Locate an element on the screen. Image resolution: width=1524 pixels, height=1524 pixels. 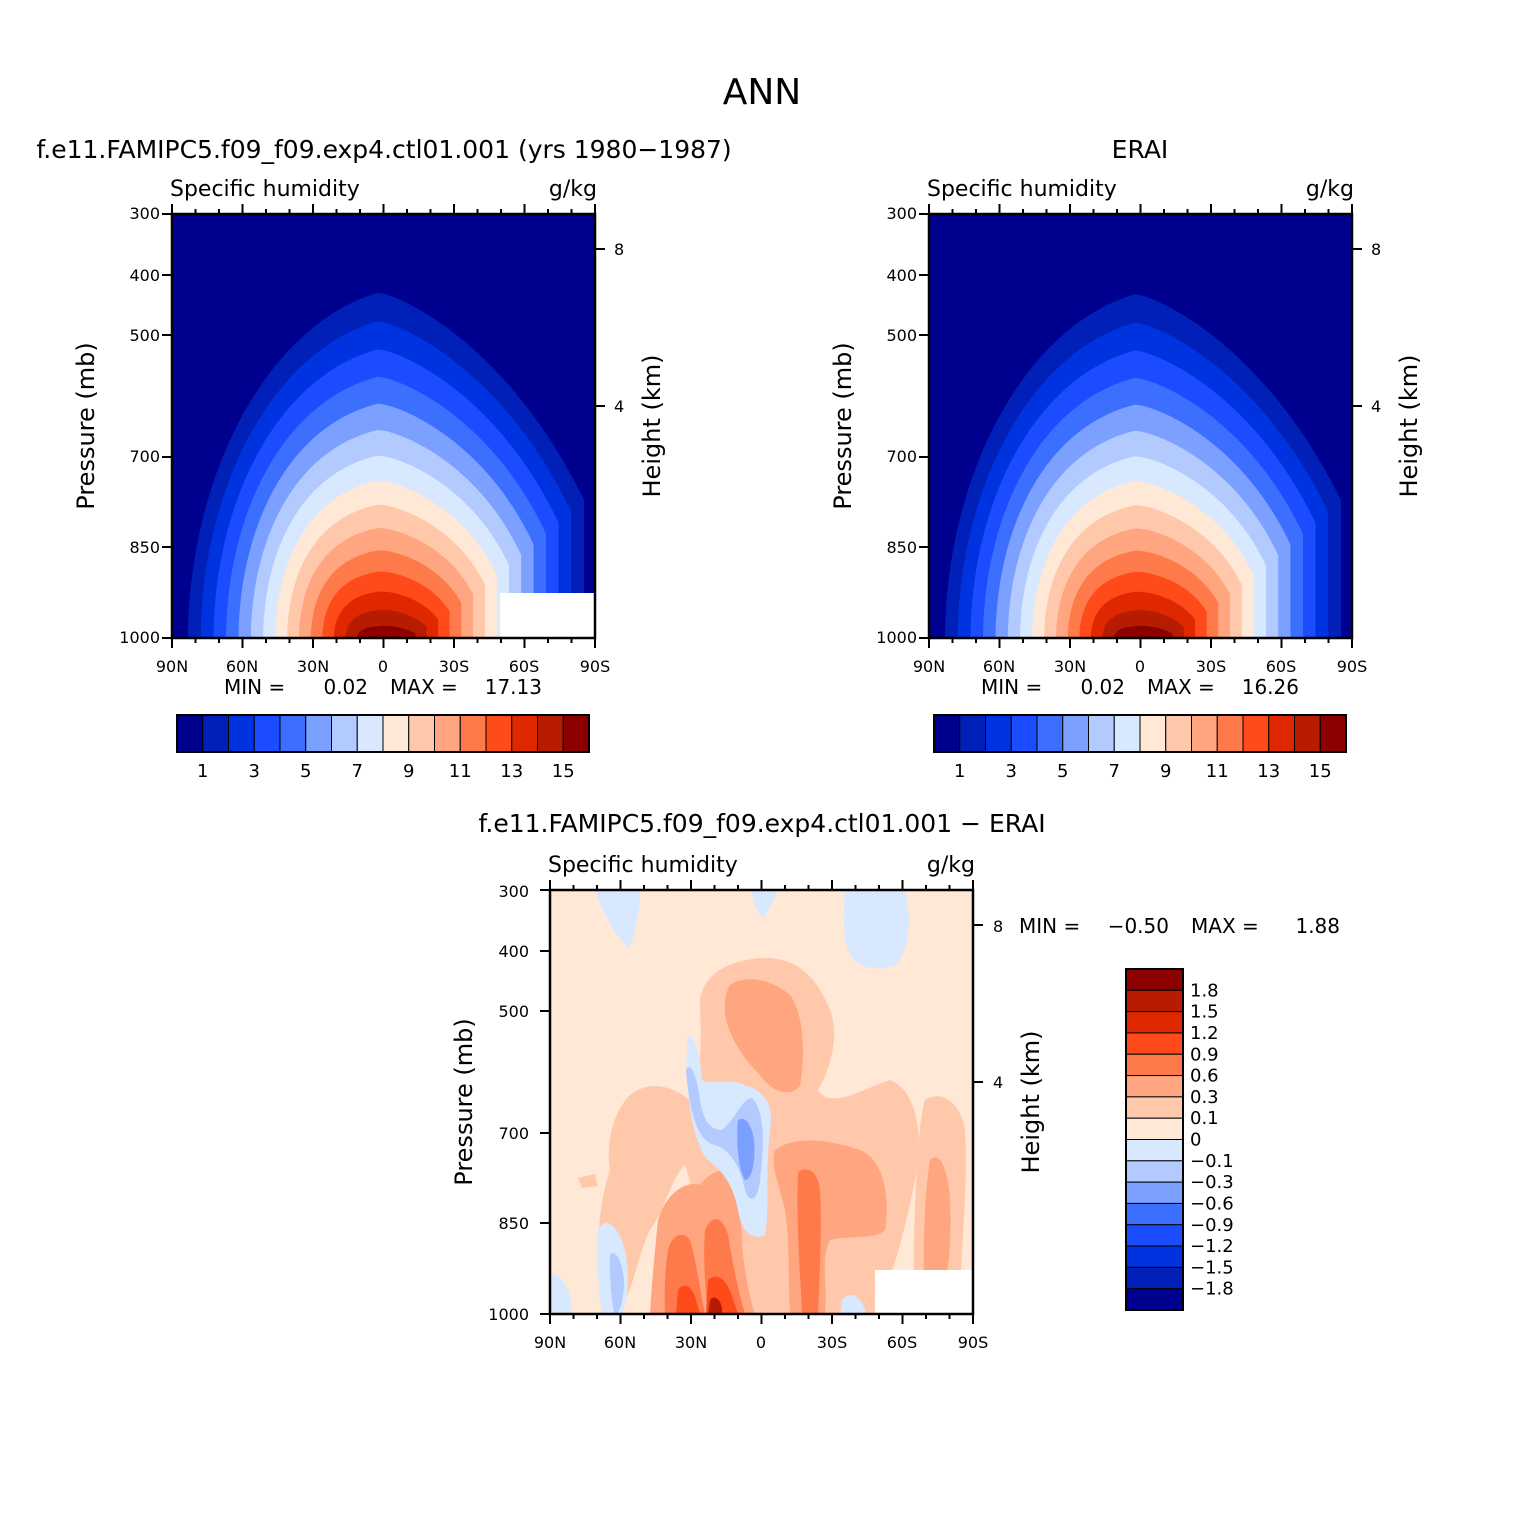
panel-obs-title: ERAI is located at coordinates (1140, 149).